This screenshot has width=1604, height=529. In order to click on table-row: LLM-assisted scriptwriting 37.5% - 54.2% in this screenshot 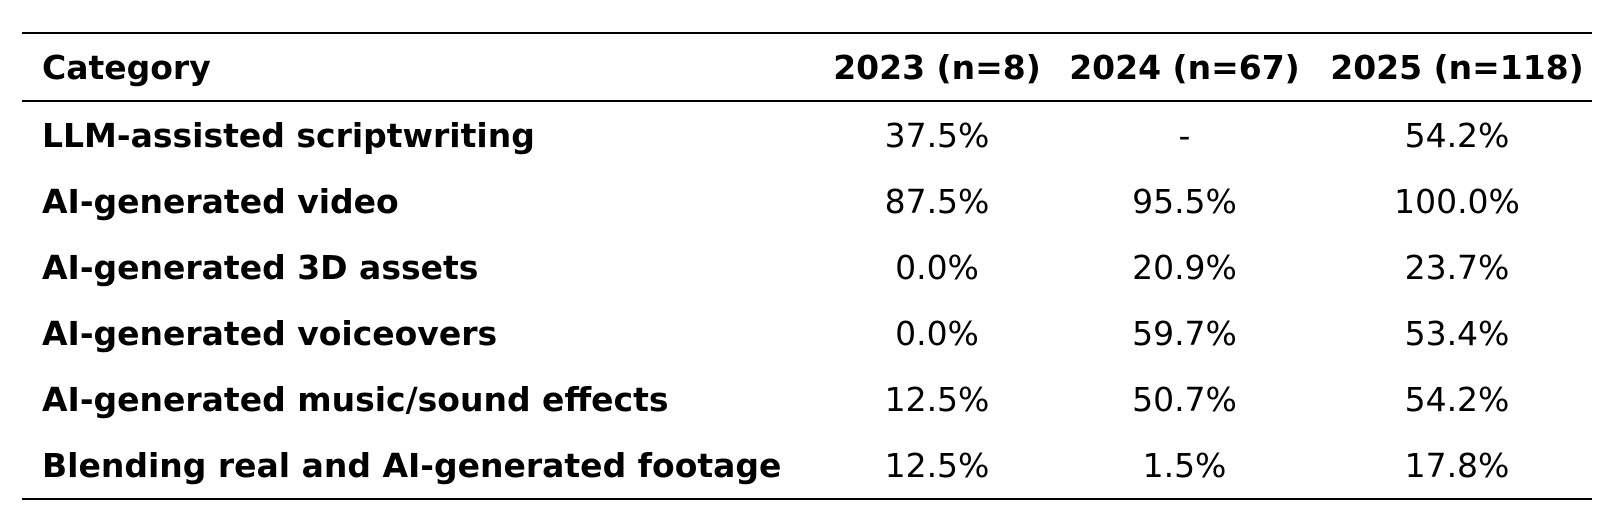, I will do `click(807, 134)`.